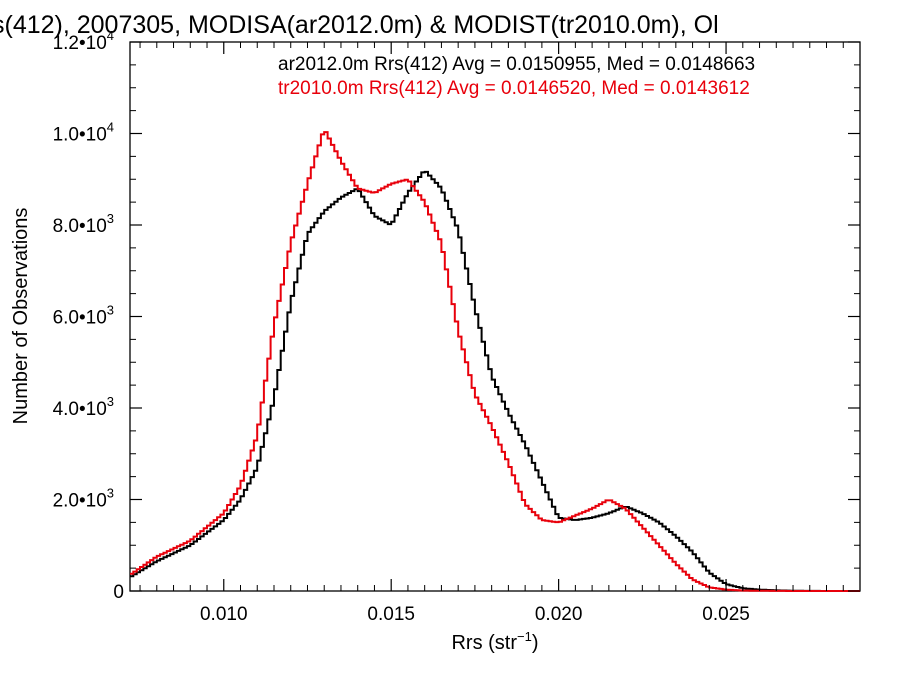  I want to click on x-tick-label: 0.010, so click(224, 614).